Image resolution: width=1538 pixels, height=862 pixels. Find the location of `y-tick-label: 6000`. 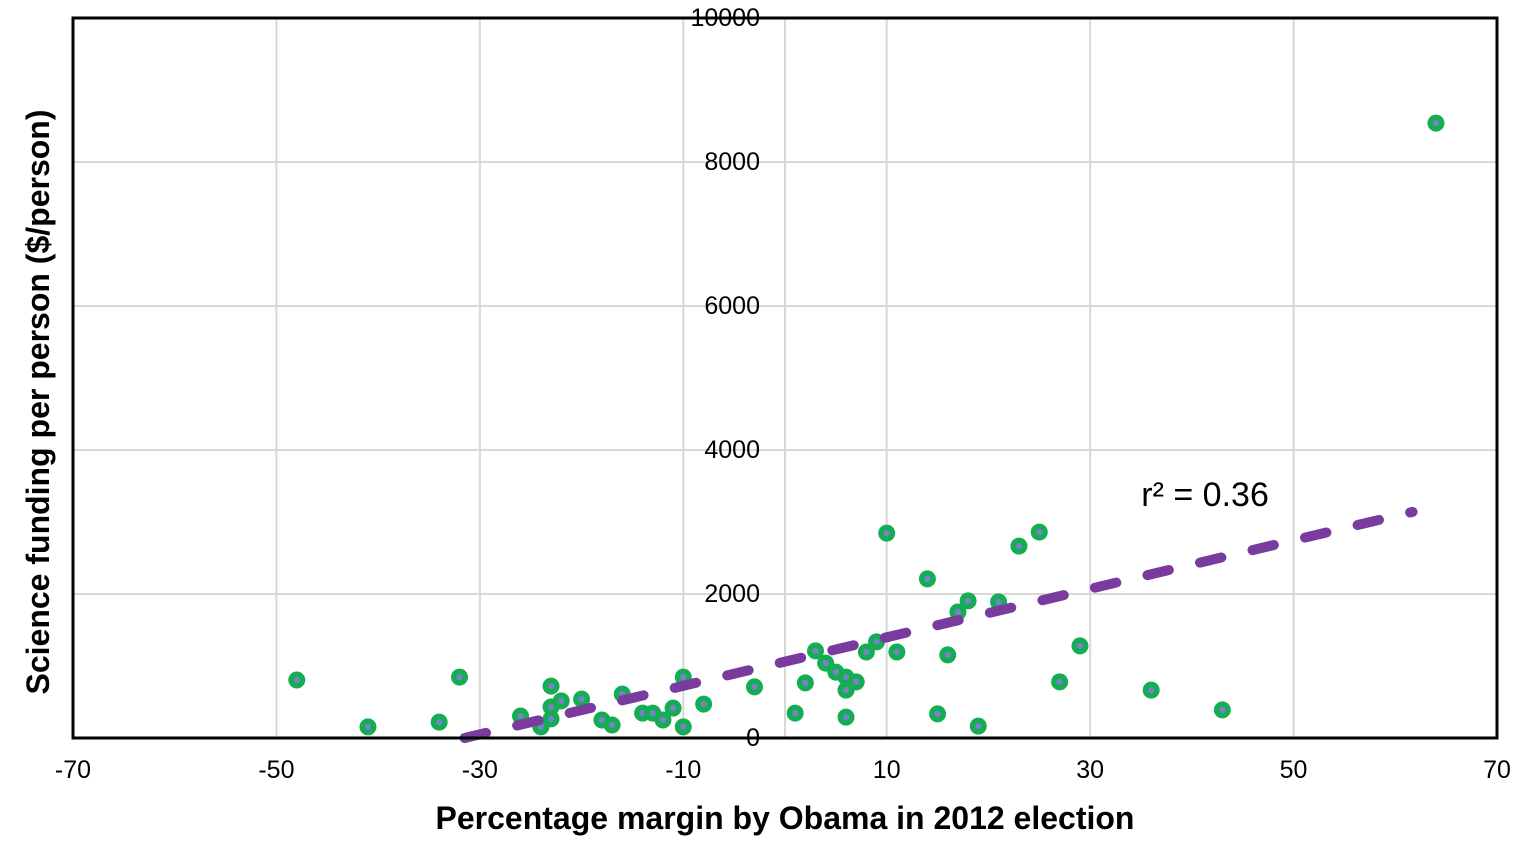

y-tick-label: 6000 is located at coordinates (732, 306).